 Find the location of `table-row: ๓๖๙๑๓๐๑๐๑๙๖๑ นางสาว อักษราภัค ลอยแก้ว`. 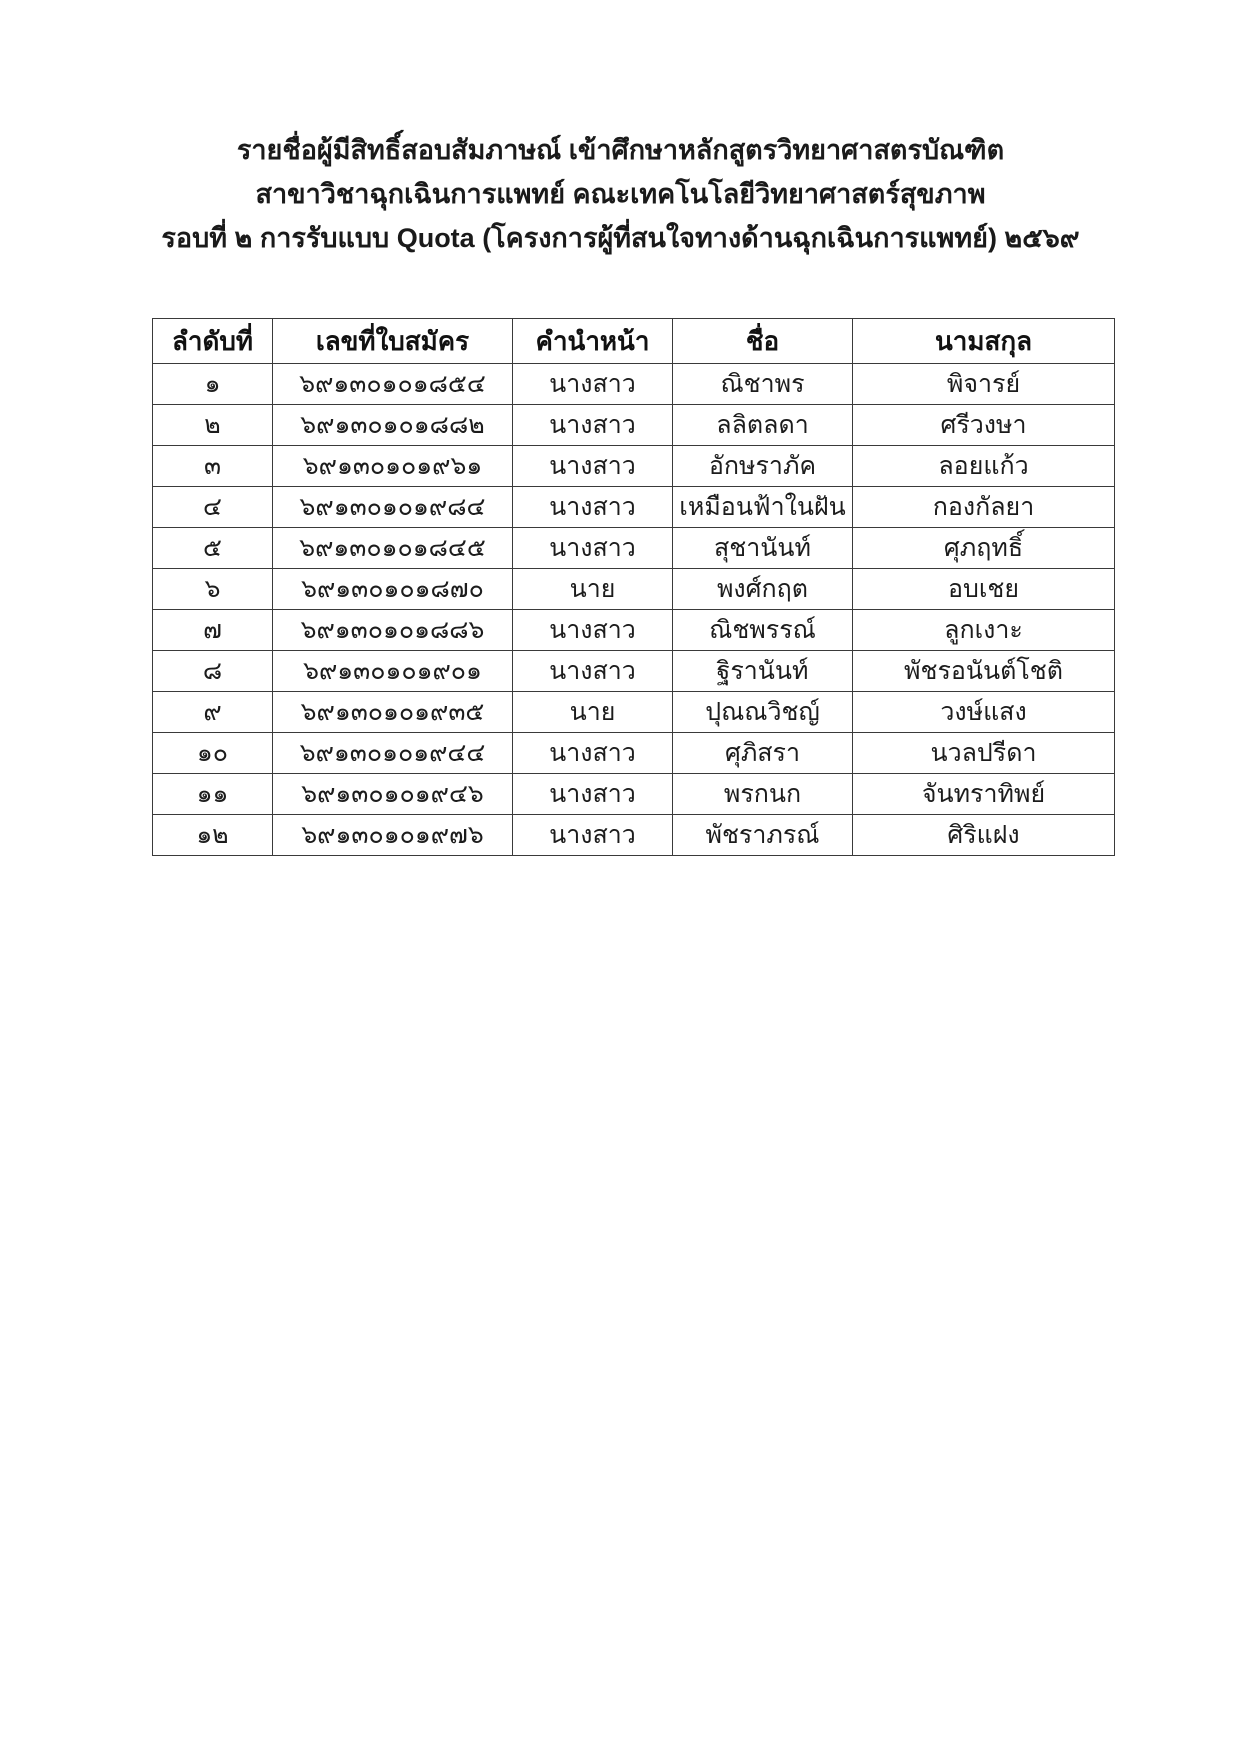

table-row: ๓๖๙๑๓๐๑๐๑๙๖๑ นางสาว อักษราภัค ลอยแก้ว is located at coordinates (633, 466).